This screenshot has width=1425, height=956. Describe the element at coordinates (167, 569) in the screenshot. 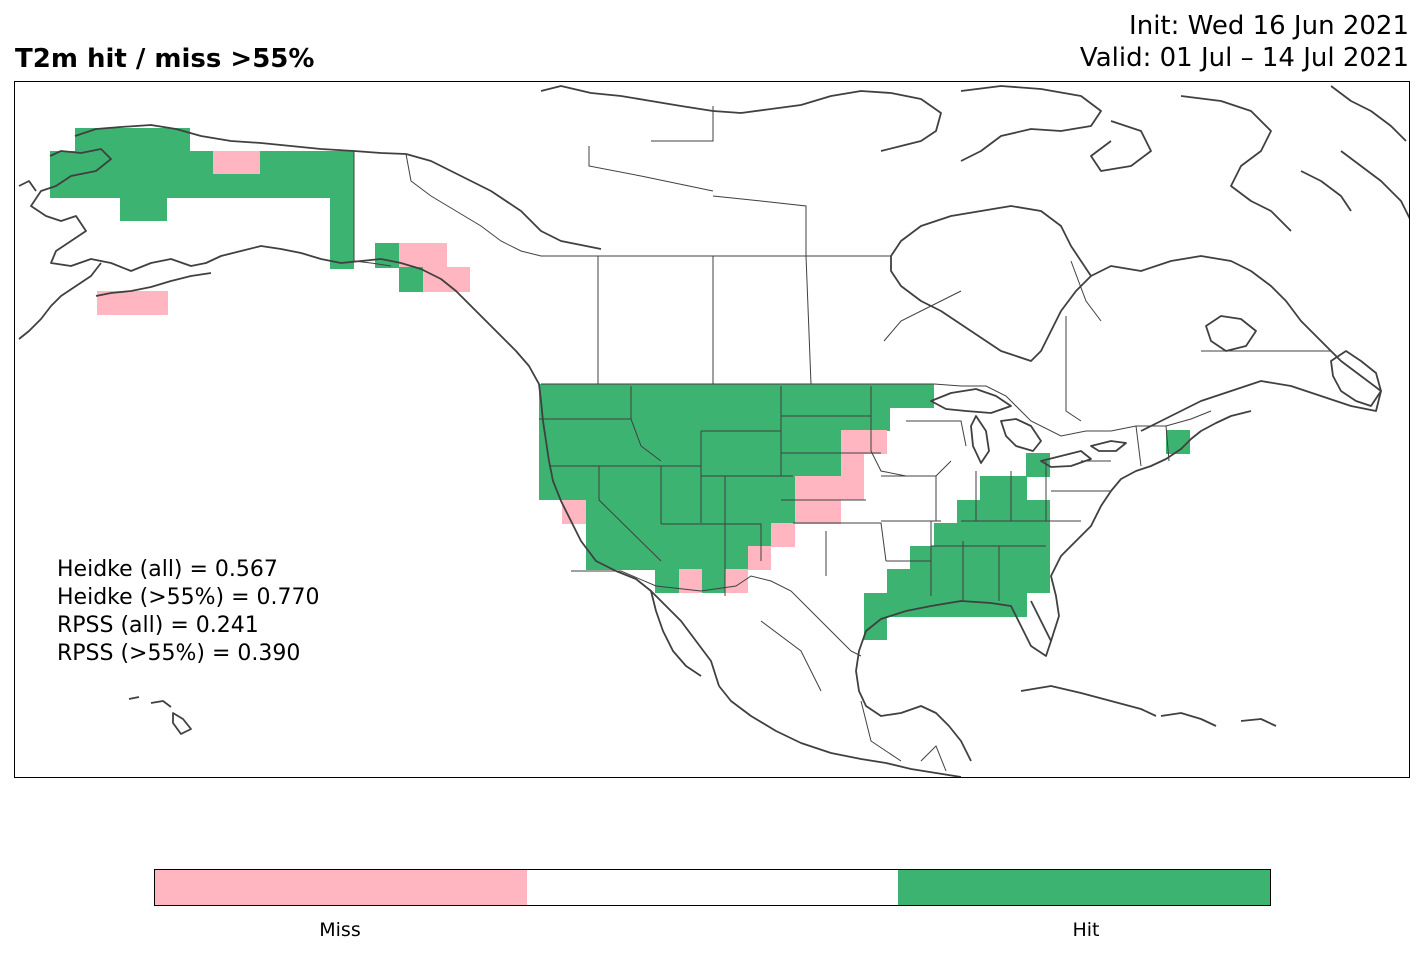

I see `score-heidke-all: Heidke (all) = 0.567` at that location.